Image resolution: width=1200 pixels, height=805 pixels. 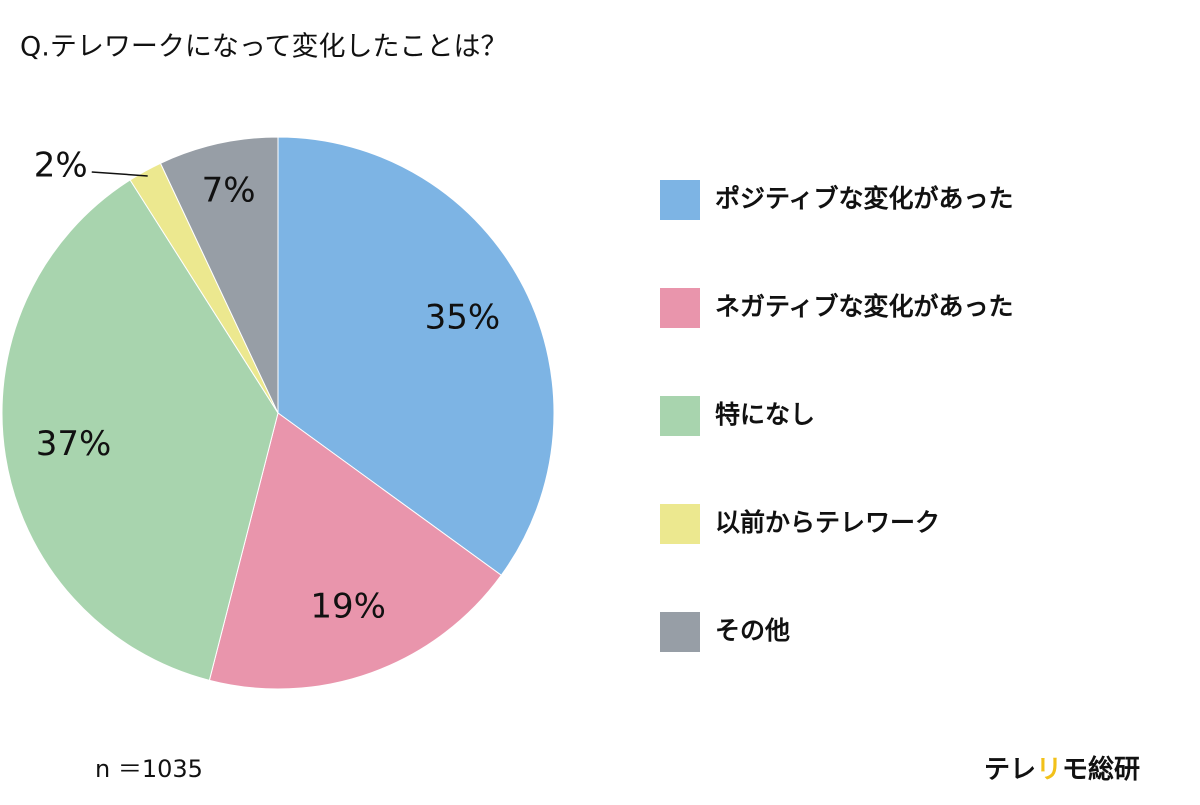 What do you see at coordinates (263, 47) in the screenshot?
I see `chart-title: Q.テレワークになって変化したことは？` at bounding box center [263, 47].